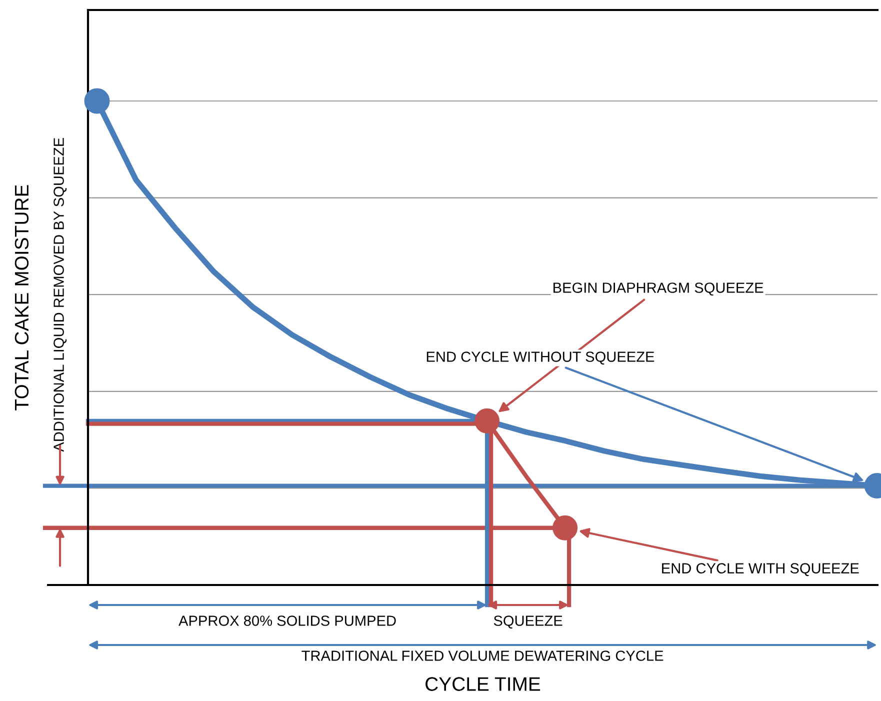 Image resolution: width=881 pixels, height=701 pixels. Describe the element at coordinates (528, 622) in the screenshot. I see `text: SQUEEZE` at that location.